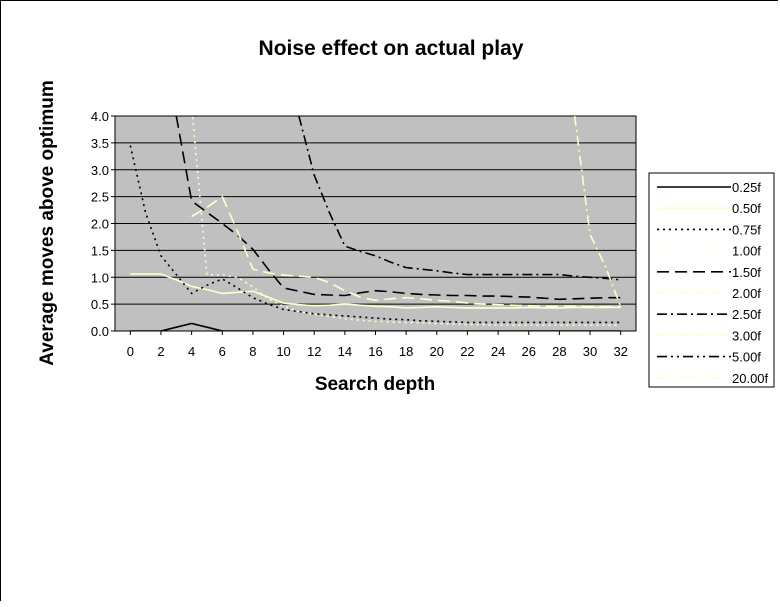 Image resolution: width=780 pixels, height=607 pixels. What do you see at coordinates (100, 277) in the screenshot?
I see `y-tick-label: 1.0` at bounding box center [100, 277].